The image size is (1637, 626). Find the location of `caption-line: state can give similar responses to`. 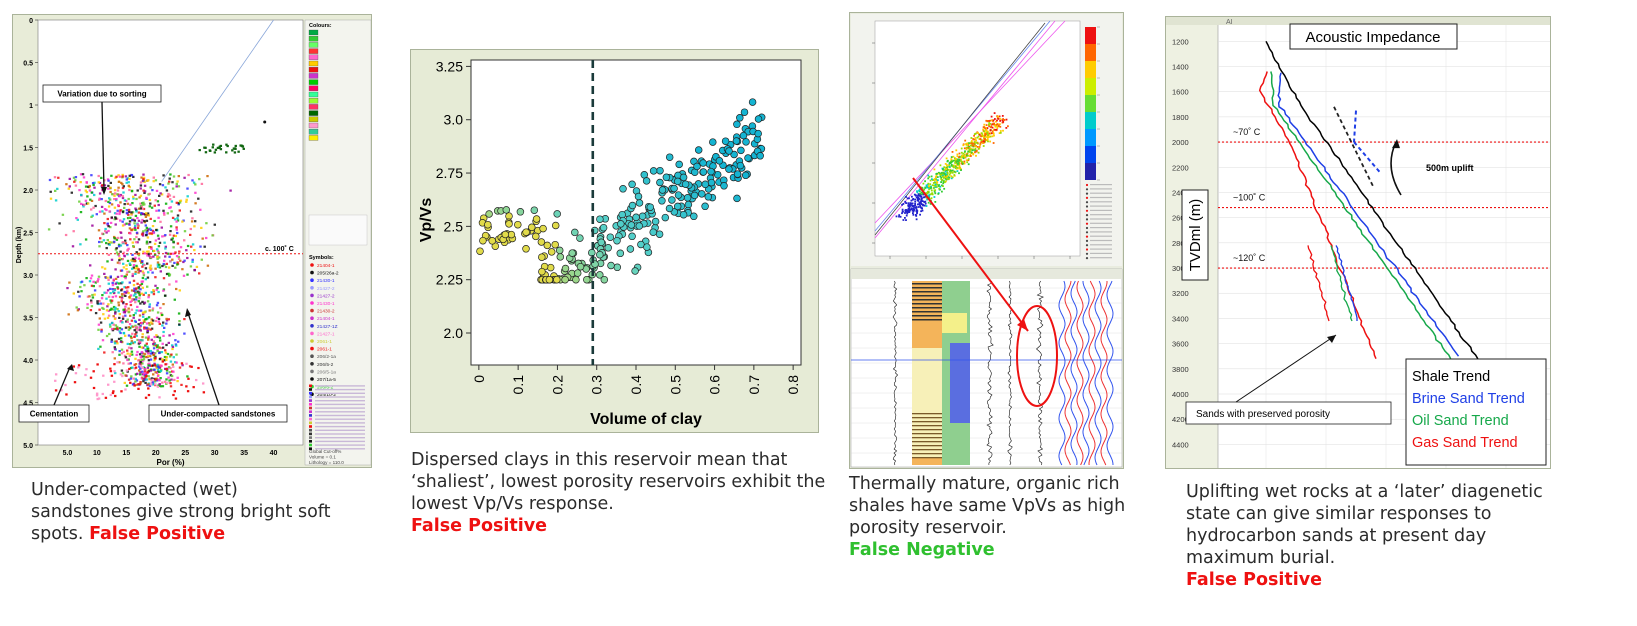

caption-line: state can give similar responses to is located at coordinates (1339, 514).